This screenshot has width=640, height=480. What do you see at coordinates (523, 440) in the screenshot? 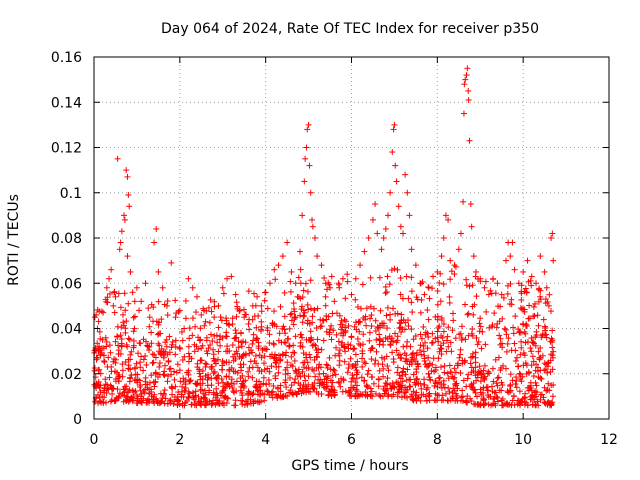
I see `x-tick-label: 10` at bounding box center [523, 440].